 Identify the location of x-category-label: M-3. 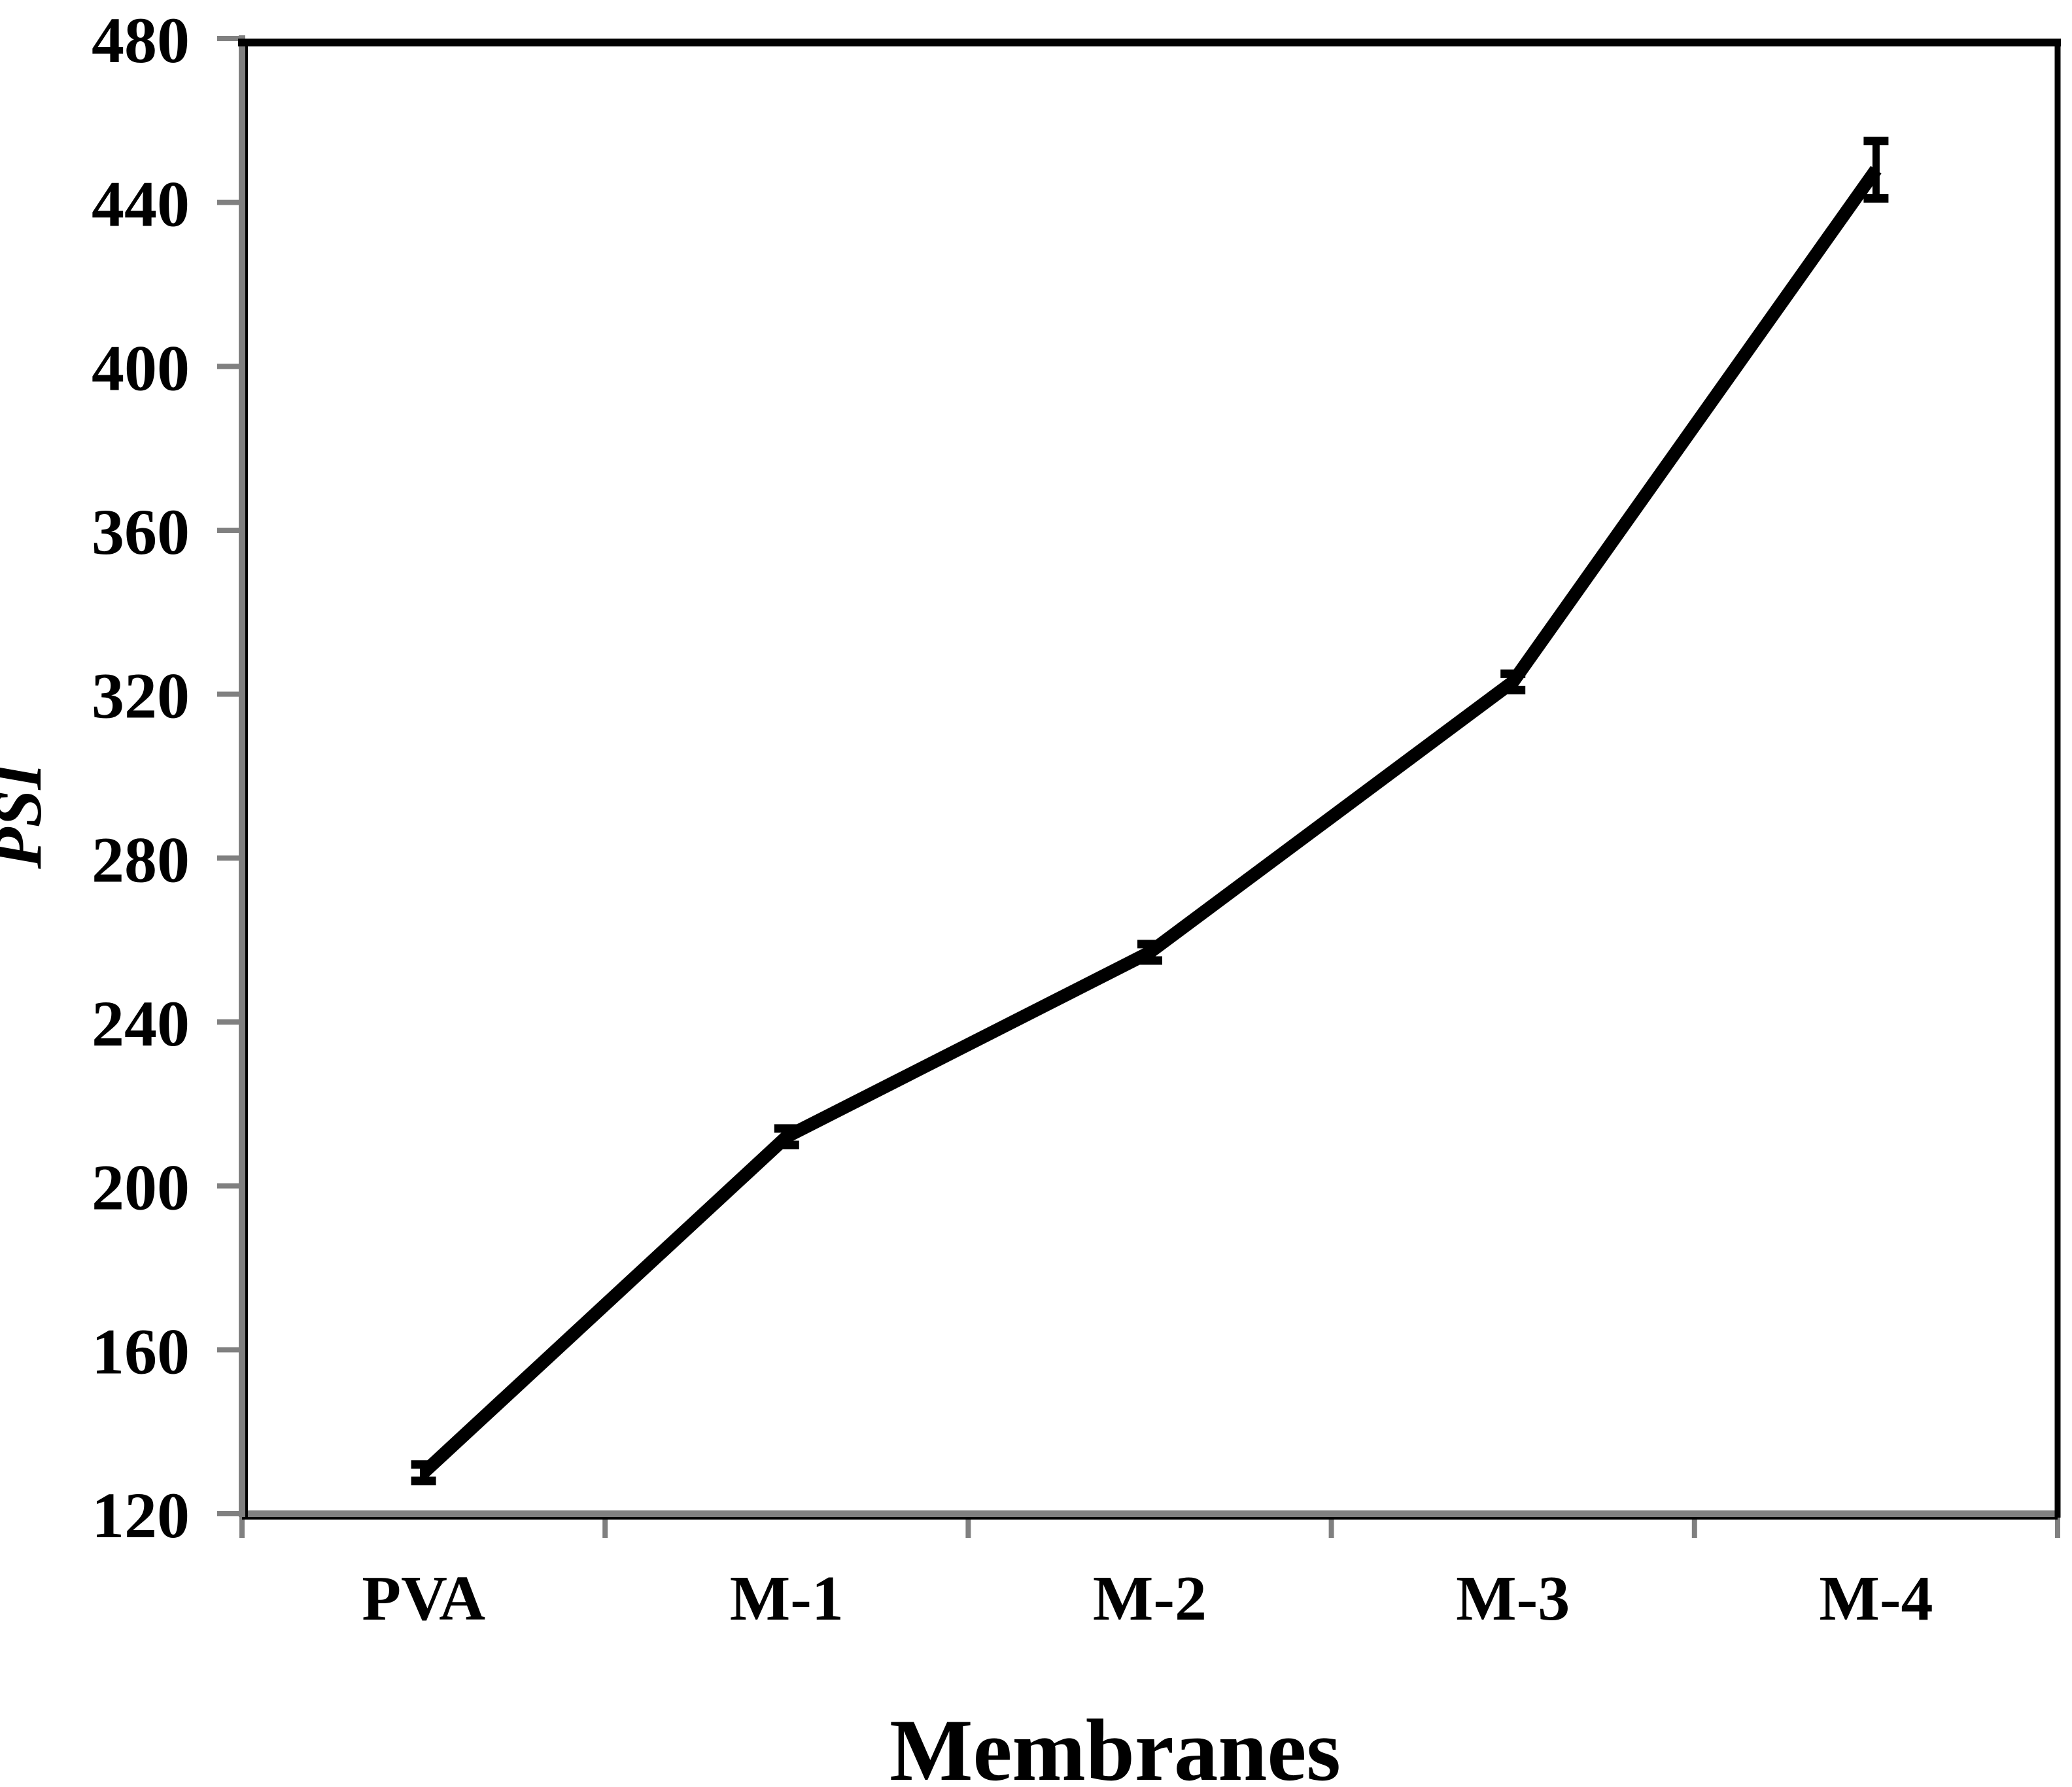
(1513, 1599).